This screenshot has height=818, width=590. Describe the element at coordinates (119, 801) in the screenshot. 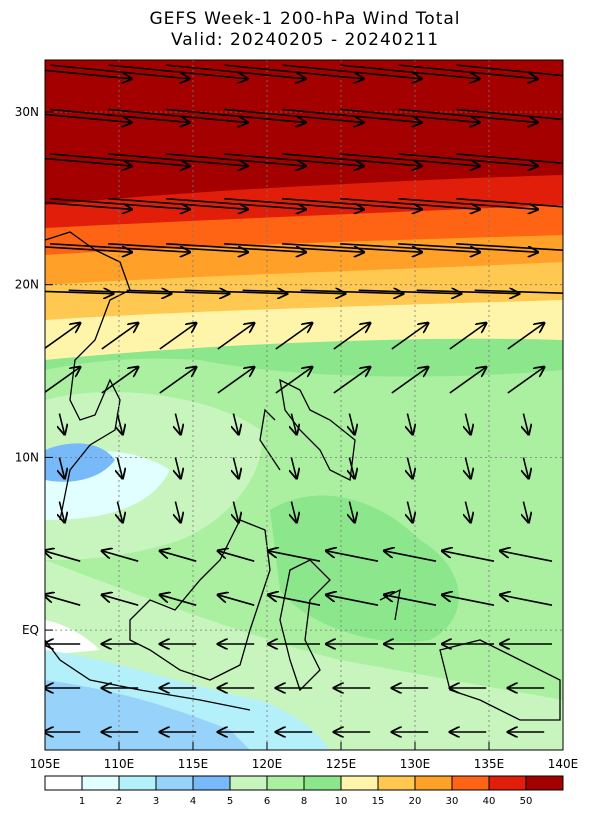

I see `colorbar-label: 2` at that location.